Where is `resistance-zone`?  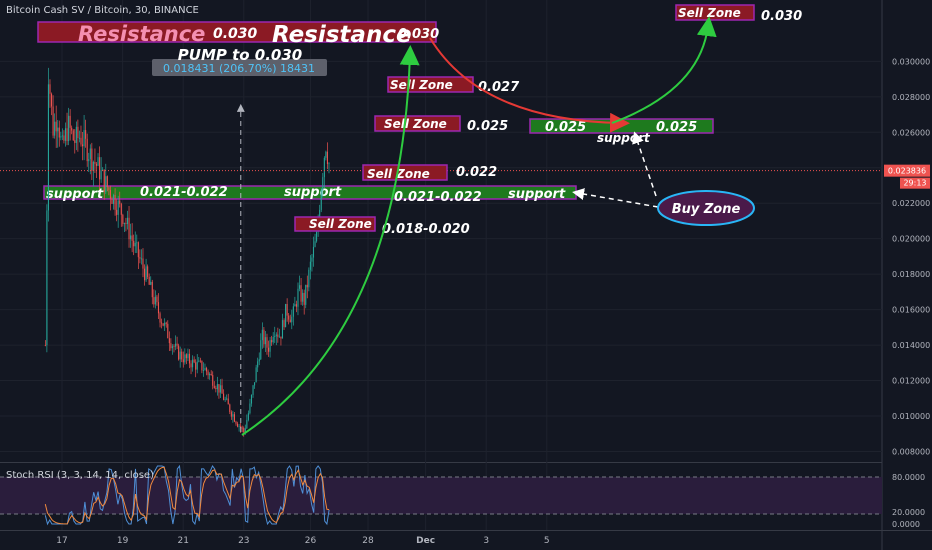 resistance-zone is located at coordinates (237, 32).